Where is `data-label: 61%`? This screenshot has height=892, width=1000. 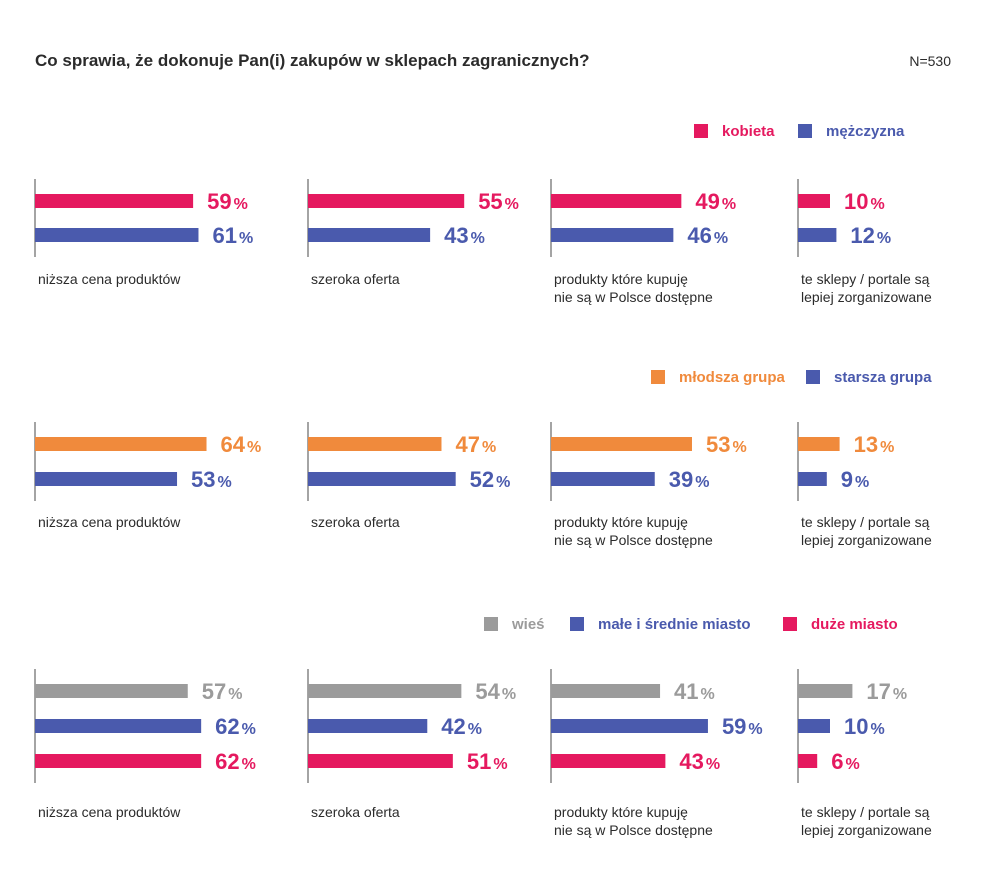 data-label: 61% is located at coordinates (232, 235).